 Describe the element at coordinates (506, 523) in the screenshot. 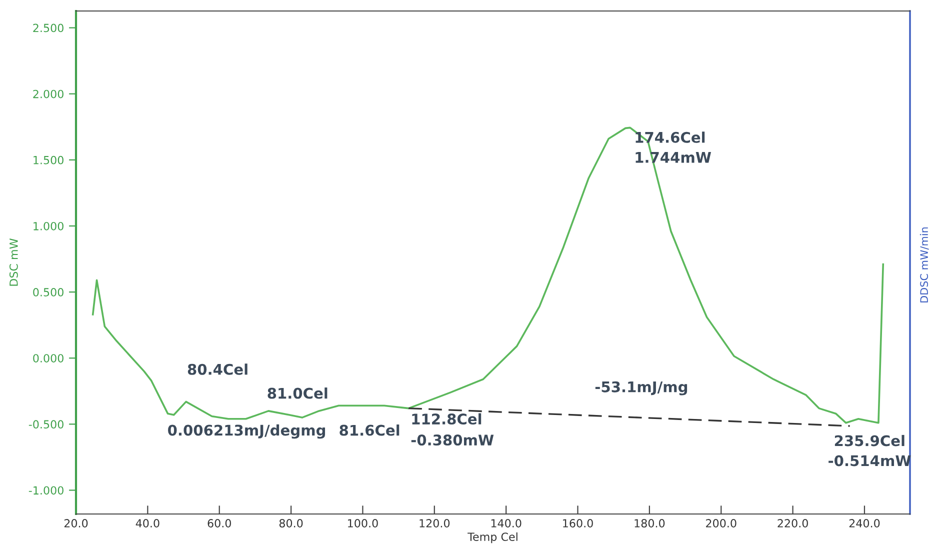

I see `x-tick-label: 140.0` at that location.